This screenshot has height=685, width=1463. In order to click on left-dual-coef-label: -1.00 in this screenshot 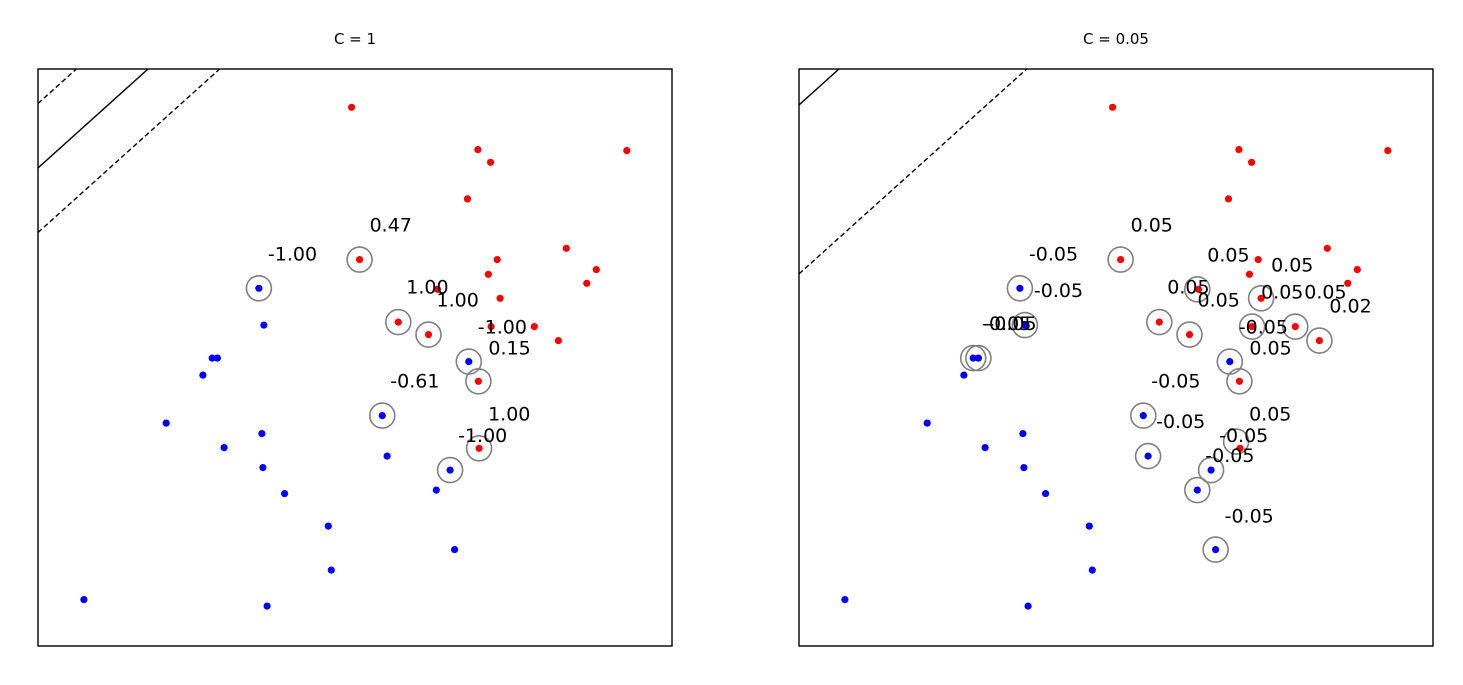, I will do `click(482, 436)`.